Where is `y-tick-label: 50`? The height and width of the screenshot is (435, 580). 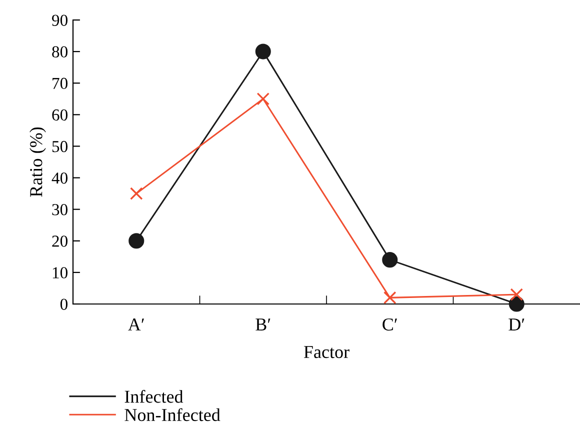
y-tick-label: 50 is located at coordinates (60, 146).